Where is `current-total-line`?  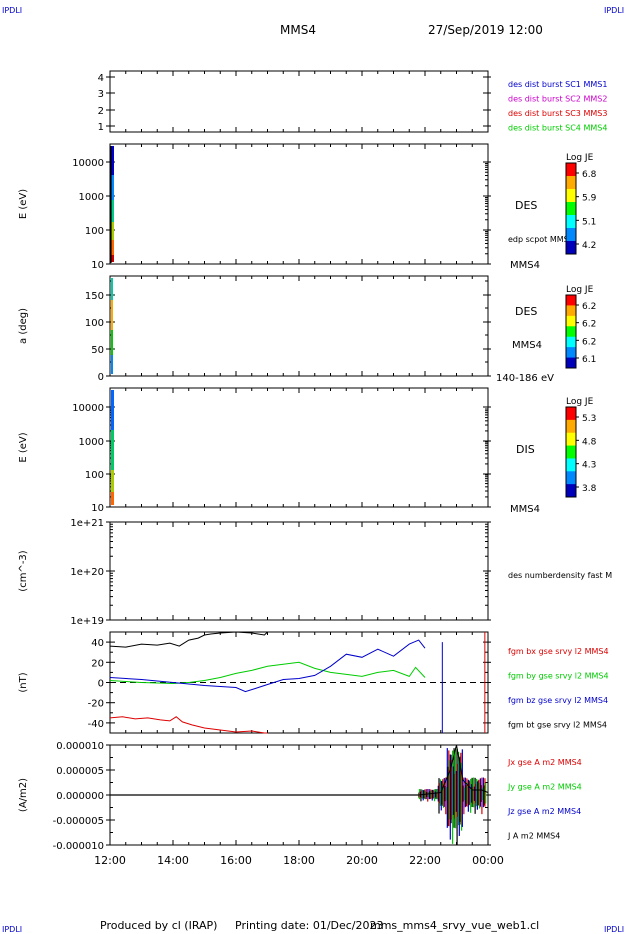 current-total-line is located at coordinates (299, 770).